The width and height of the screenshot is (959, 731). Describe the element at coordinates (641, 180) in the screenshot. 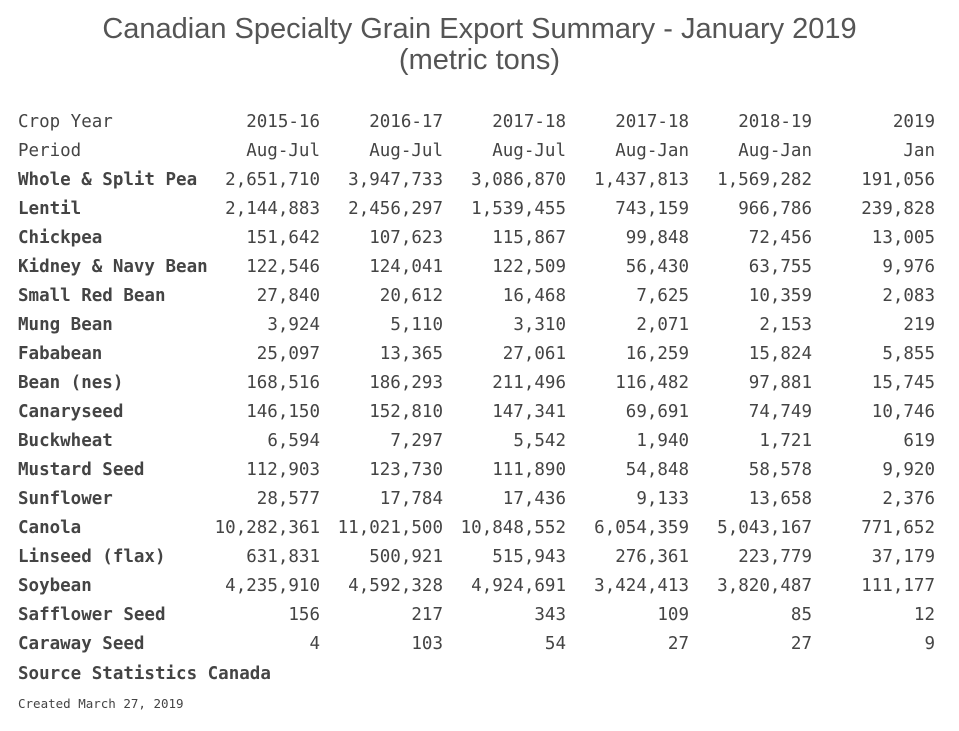

I see `value-cell: 1,437,813` at that location.